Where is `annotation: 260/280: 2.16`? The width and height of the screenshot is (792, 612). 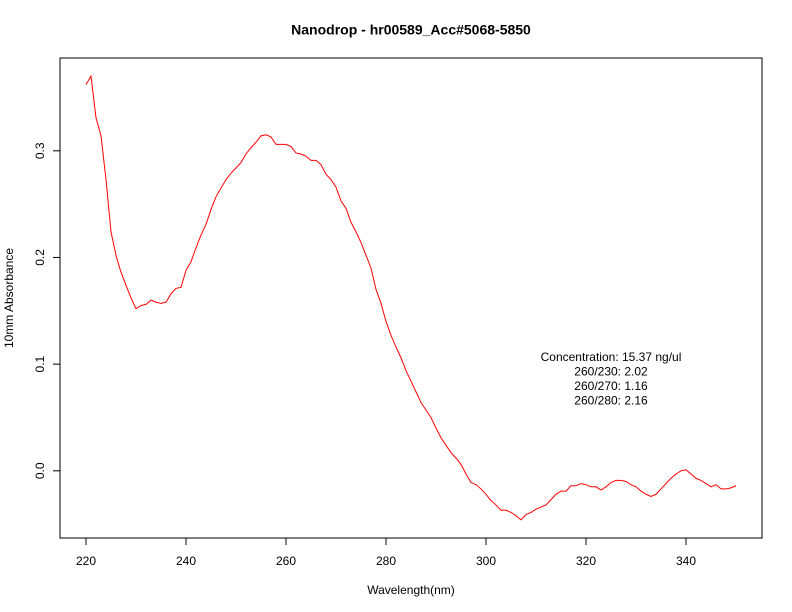 annotation: 260/280: 2.16 is located at coordinates (611, 401).